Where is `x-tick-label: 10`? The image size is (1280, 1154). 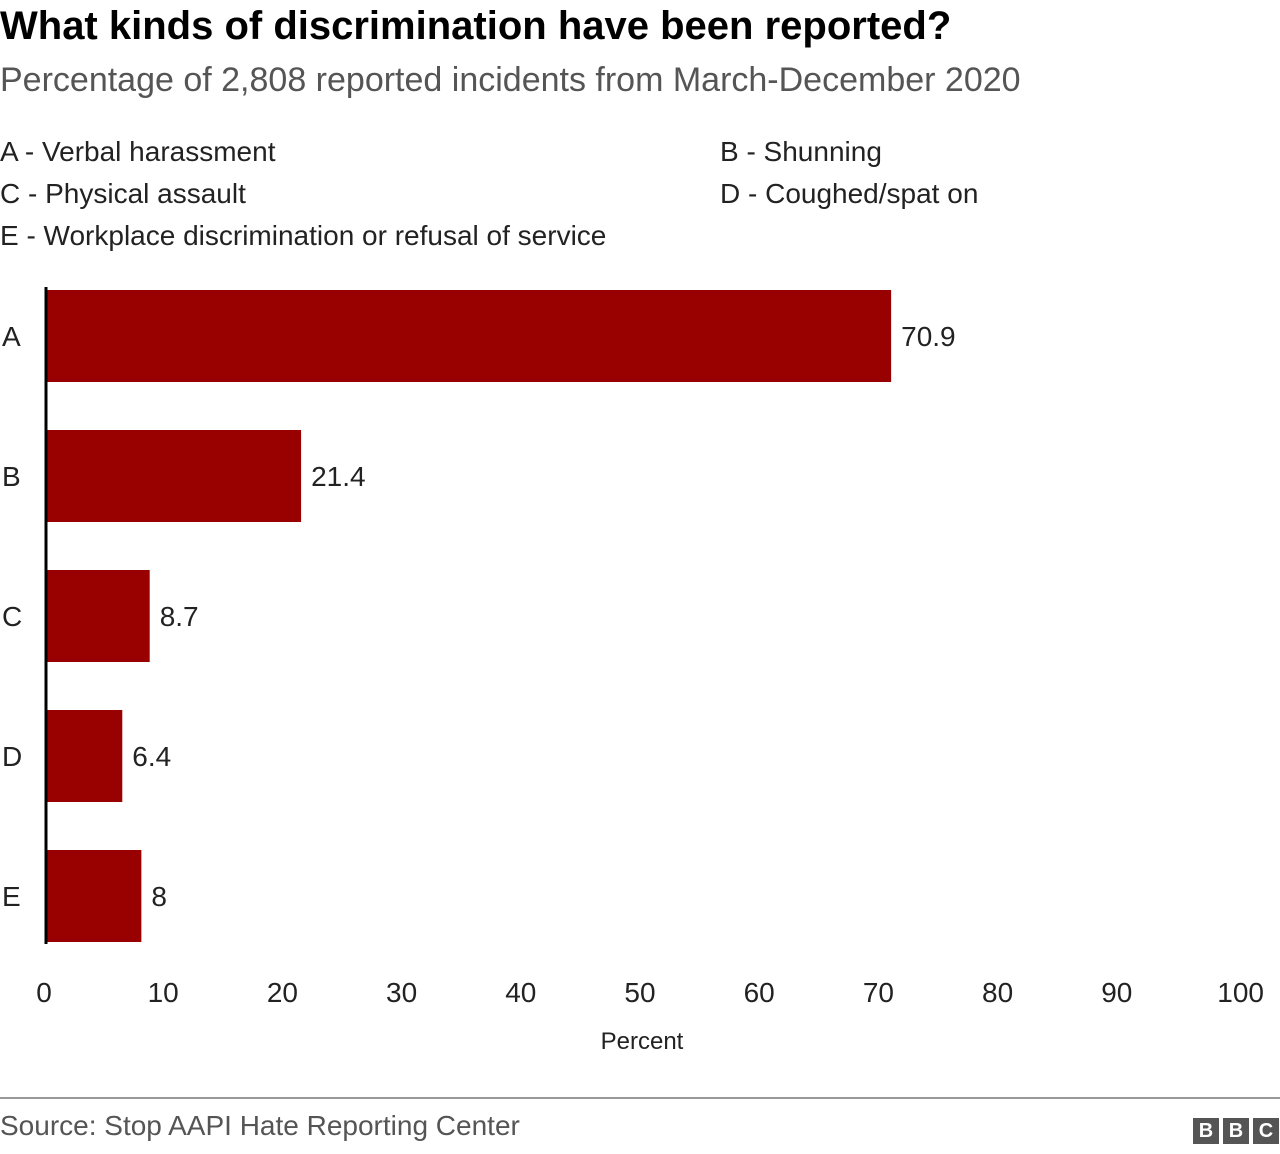 x-tick-label: 10 is located at coordinates (163, 992).